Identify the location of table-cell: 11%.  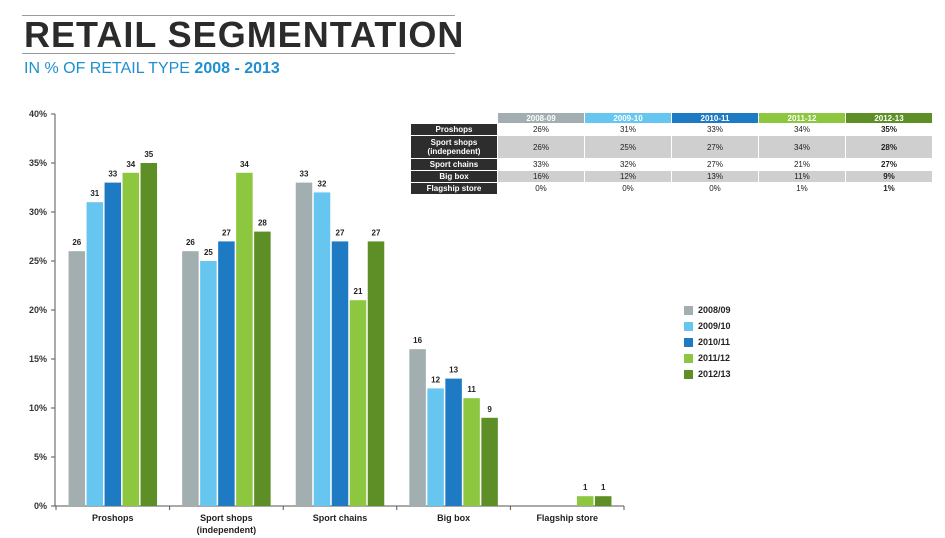
(802, 176).